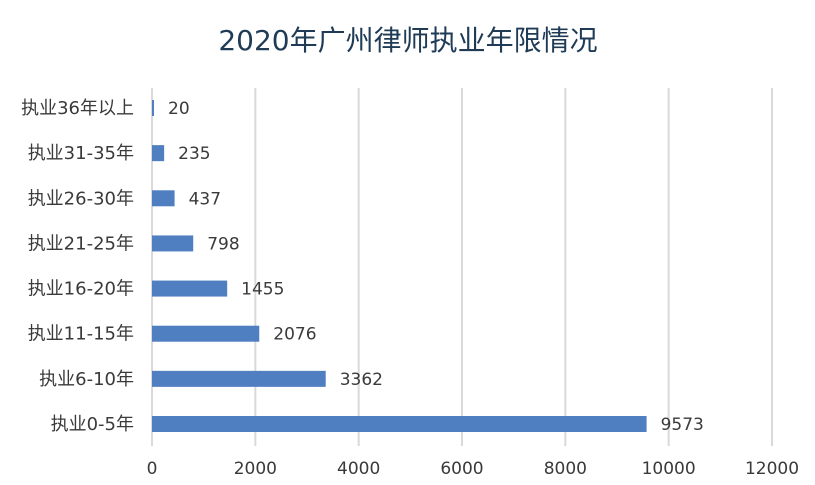 This screenshot has height=485, width=815. I want to click on data-label: 235, so click(194, 154).